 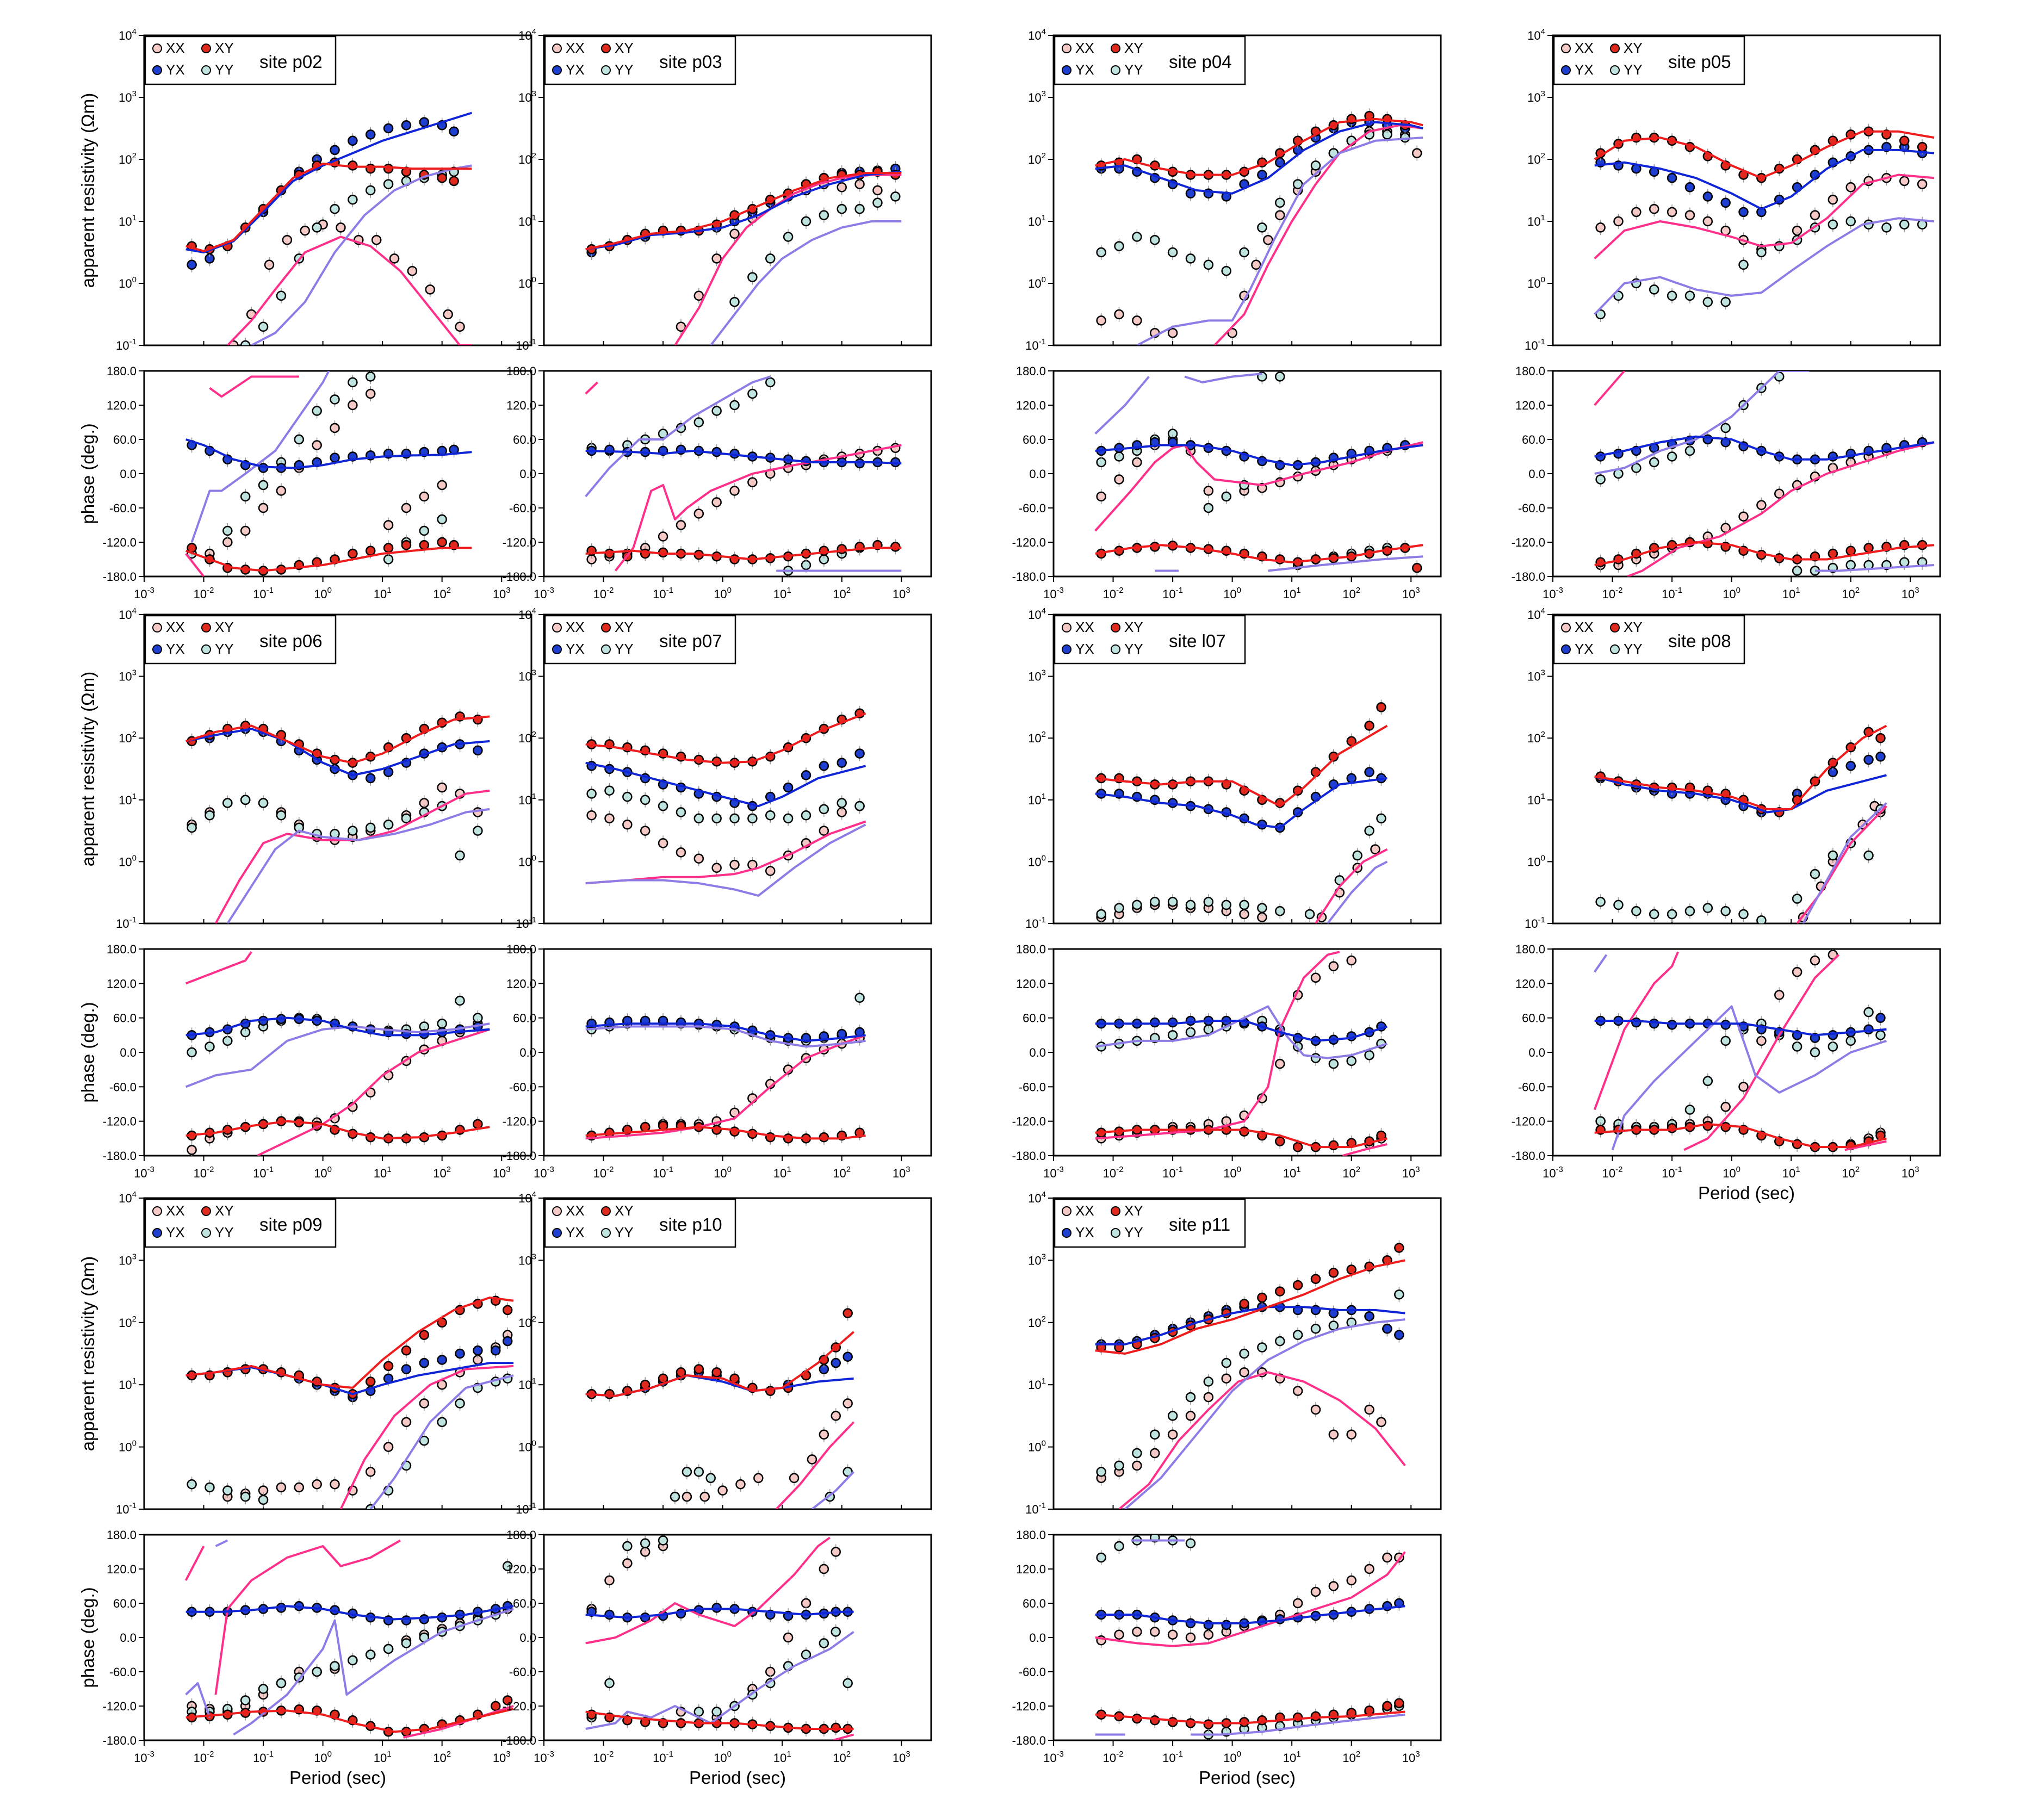 What do you see at coordinates (1633, 48) in the screenshot?
I see `legend-label: XY` at bounding box center [1633, 48].